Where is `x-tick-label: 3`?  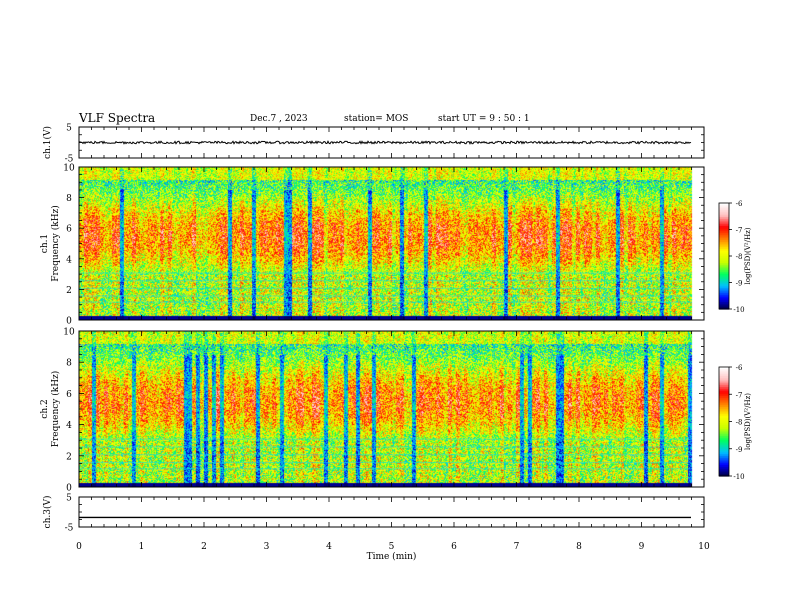 x-tick-label: 3 is located at coordinates (267, 547).